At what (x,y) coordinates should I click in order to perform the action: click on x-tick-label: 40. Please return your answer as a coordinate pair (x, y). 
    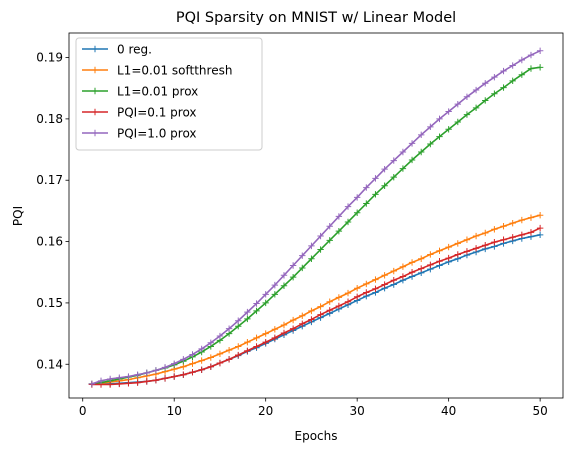
    Looking at the image, I should click on (448, 411).